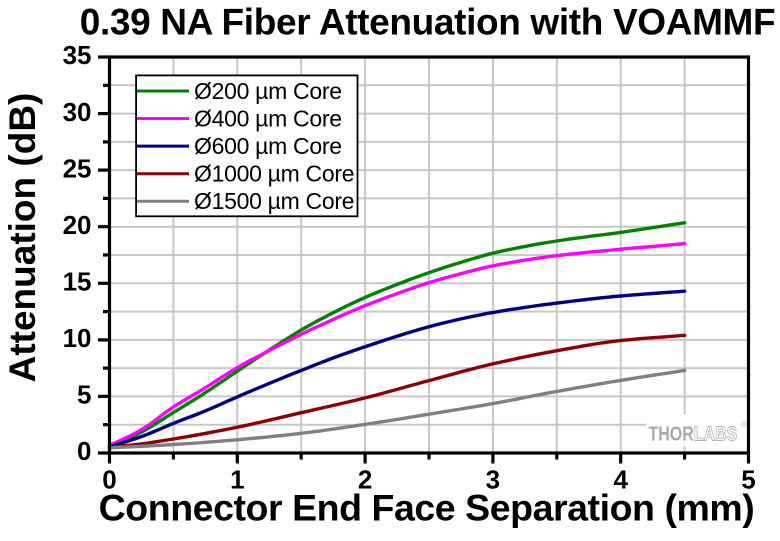 The image size is (780, 541). Describe the element at coordinates (77, 55) in the screenshot. I see `svg-text: 35` at that location.